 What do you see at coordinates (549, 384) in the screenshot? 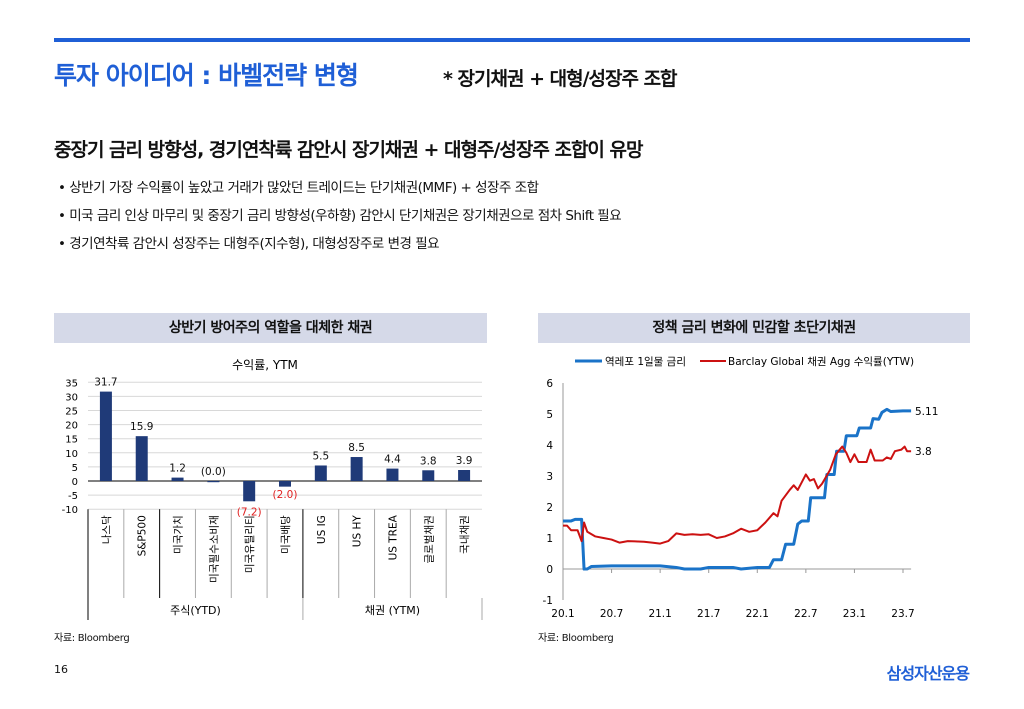
I see `y-tick-label: 6` at bounding box center [549, 384].